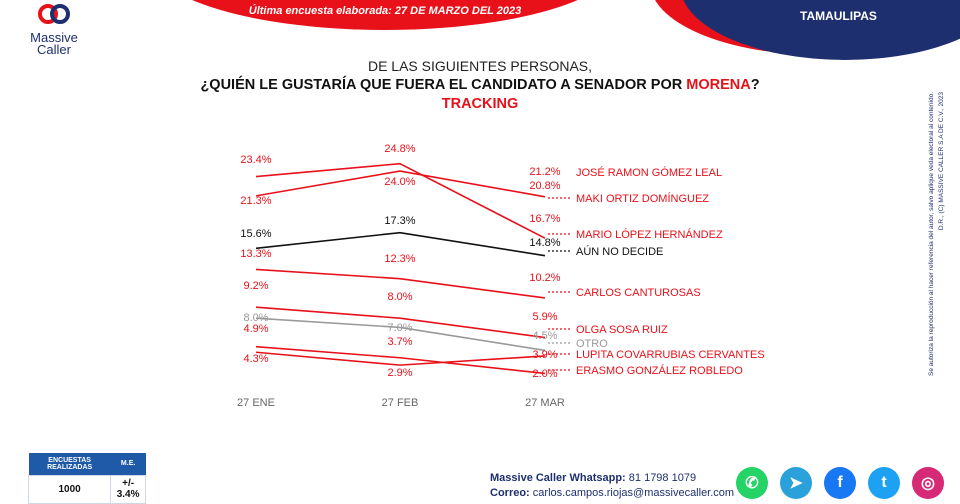  Describe the element at coordinates (544, 374) in the screenshot. I see `data-label: 2.0%` at that location.